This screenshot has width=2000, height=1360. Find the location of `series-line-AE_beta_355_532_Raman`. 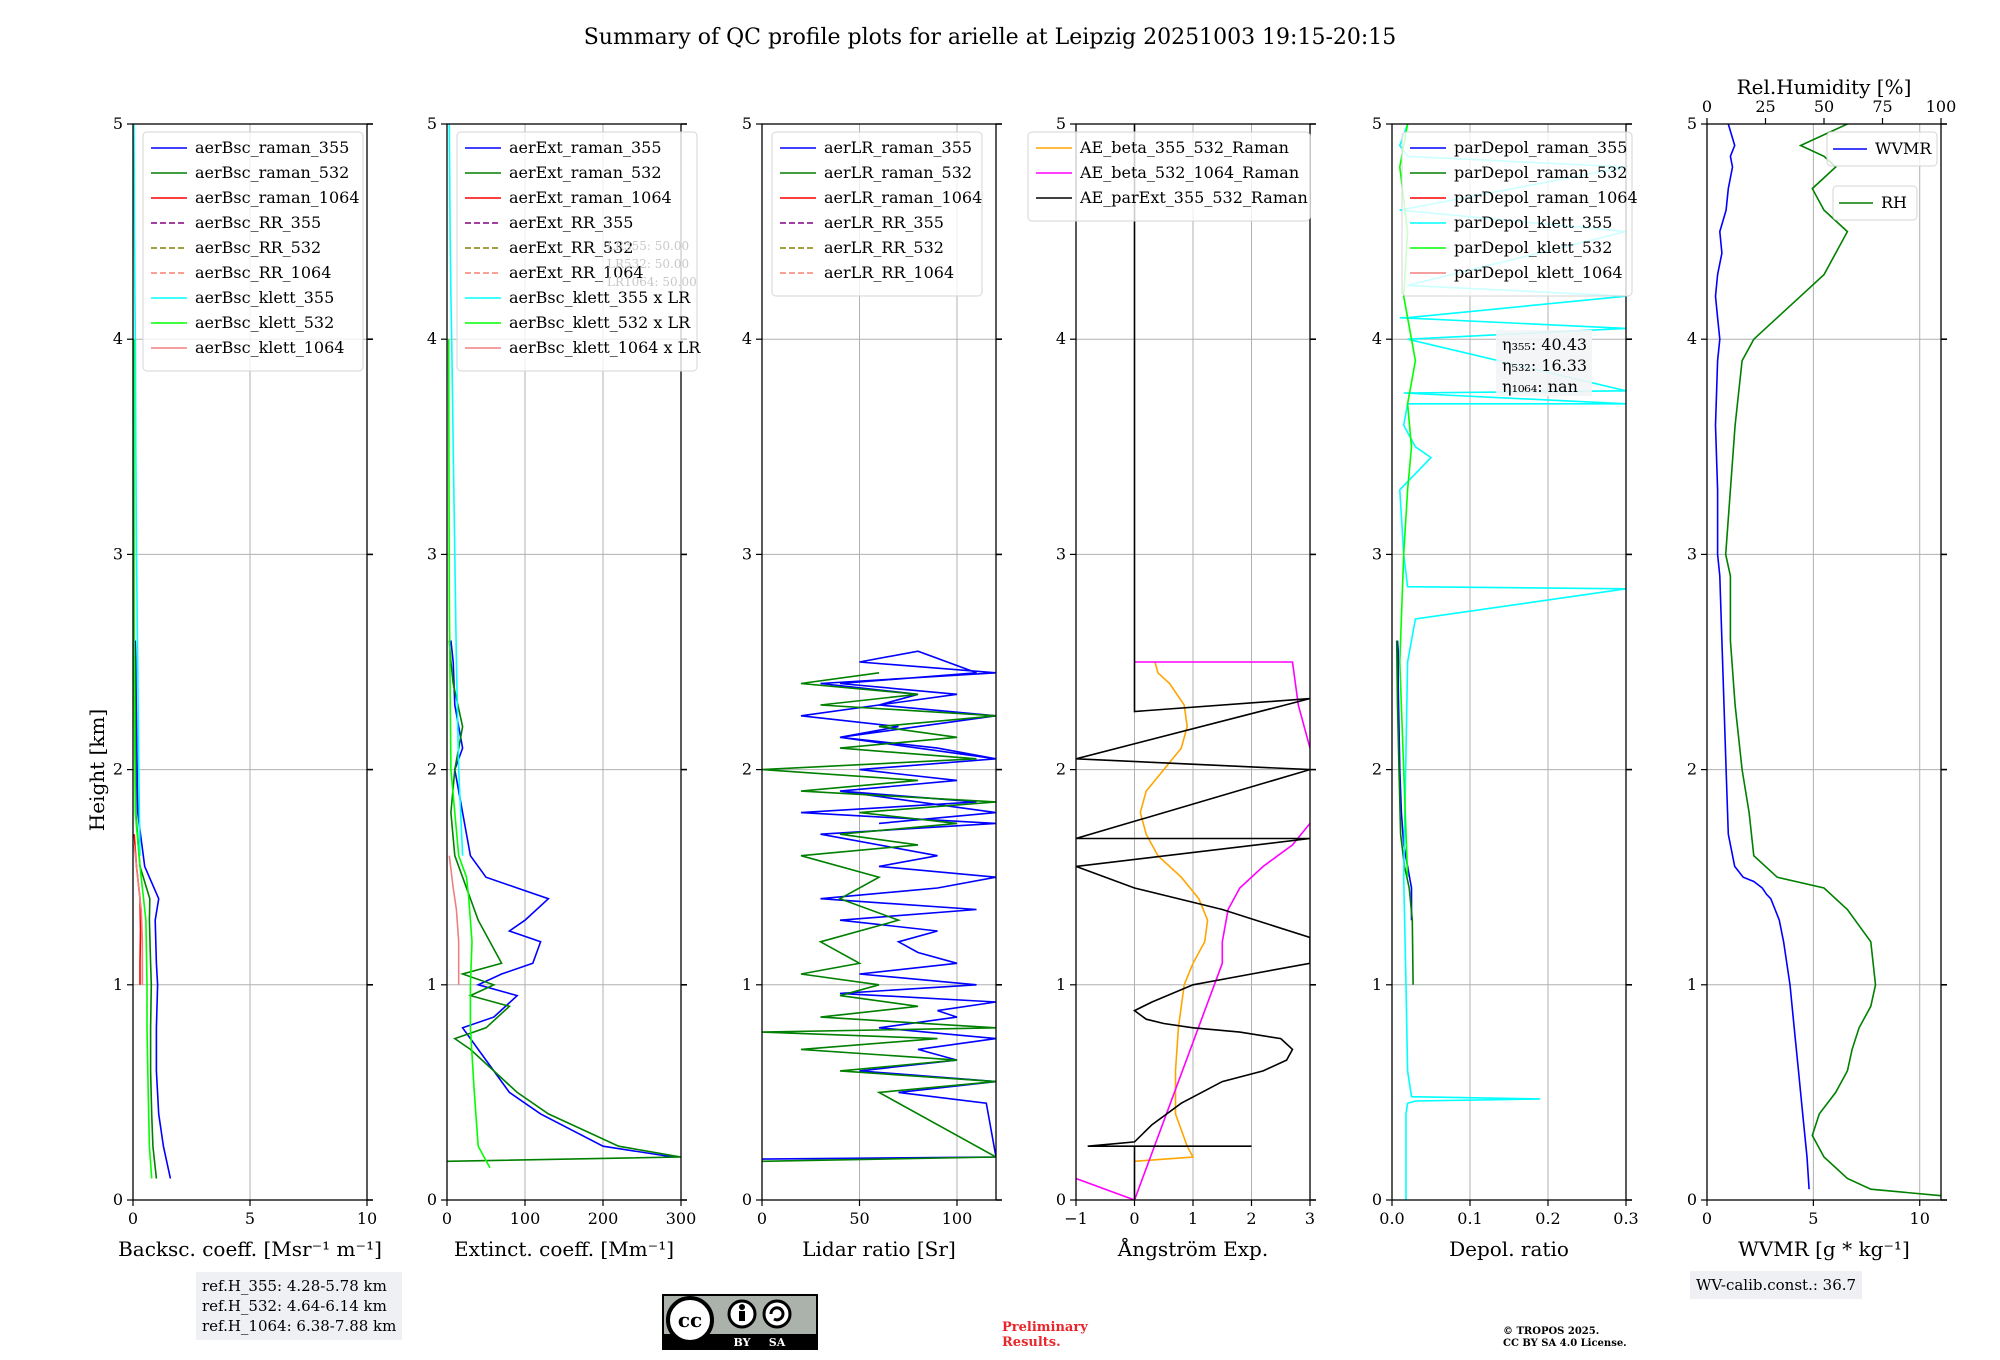

series-line-AE_beta_355_532_Raman is located at coordinates (1171, 912).